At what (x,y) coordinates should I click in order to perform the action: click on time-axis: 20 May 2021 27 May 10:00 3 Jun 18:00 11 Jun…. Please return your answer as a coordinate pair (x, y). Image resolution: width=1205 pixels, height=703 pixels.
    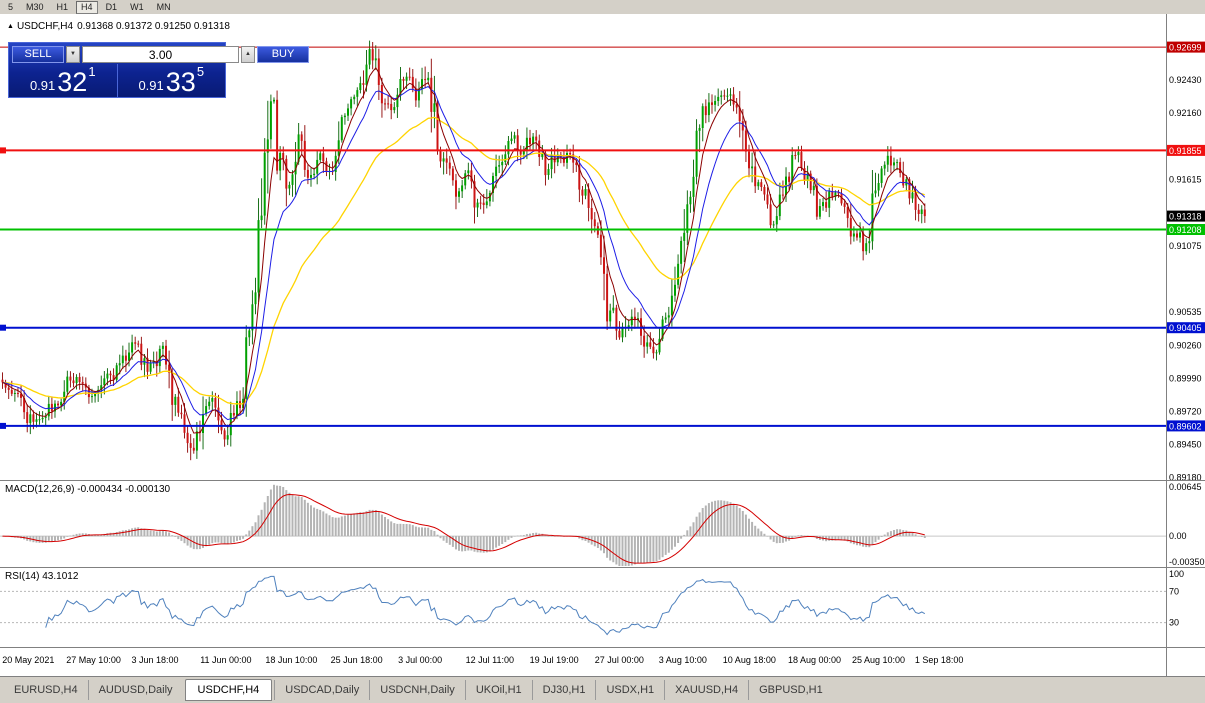
    Looking at the image, I should click on (482, 660).